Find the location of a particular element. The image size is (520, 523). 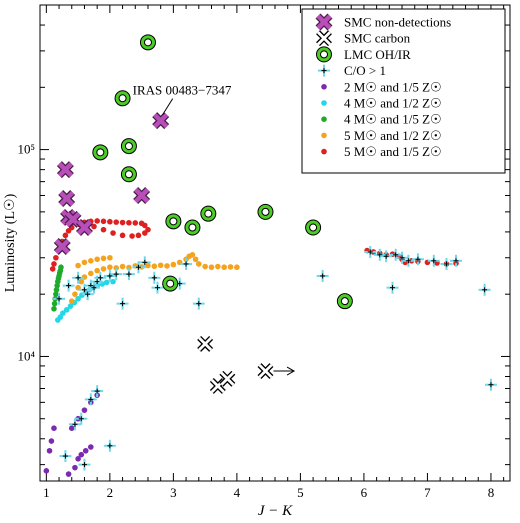

x-tick-label: 1 is located at coordinates (46, 492).